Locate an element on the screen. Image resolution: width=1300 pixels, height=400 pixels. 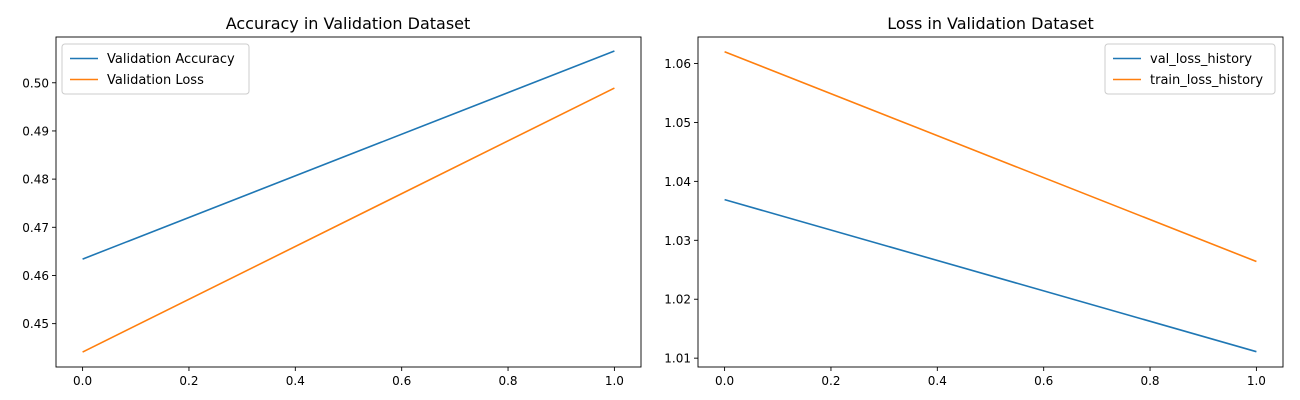
legend-label: train_loss_history is located at coordinates (1206, 80).